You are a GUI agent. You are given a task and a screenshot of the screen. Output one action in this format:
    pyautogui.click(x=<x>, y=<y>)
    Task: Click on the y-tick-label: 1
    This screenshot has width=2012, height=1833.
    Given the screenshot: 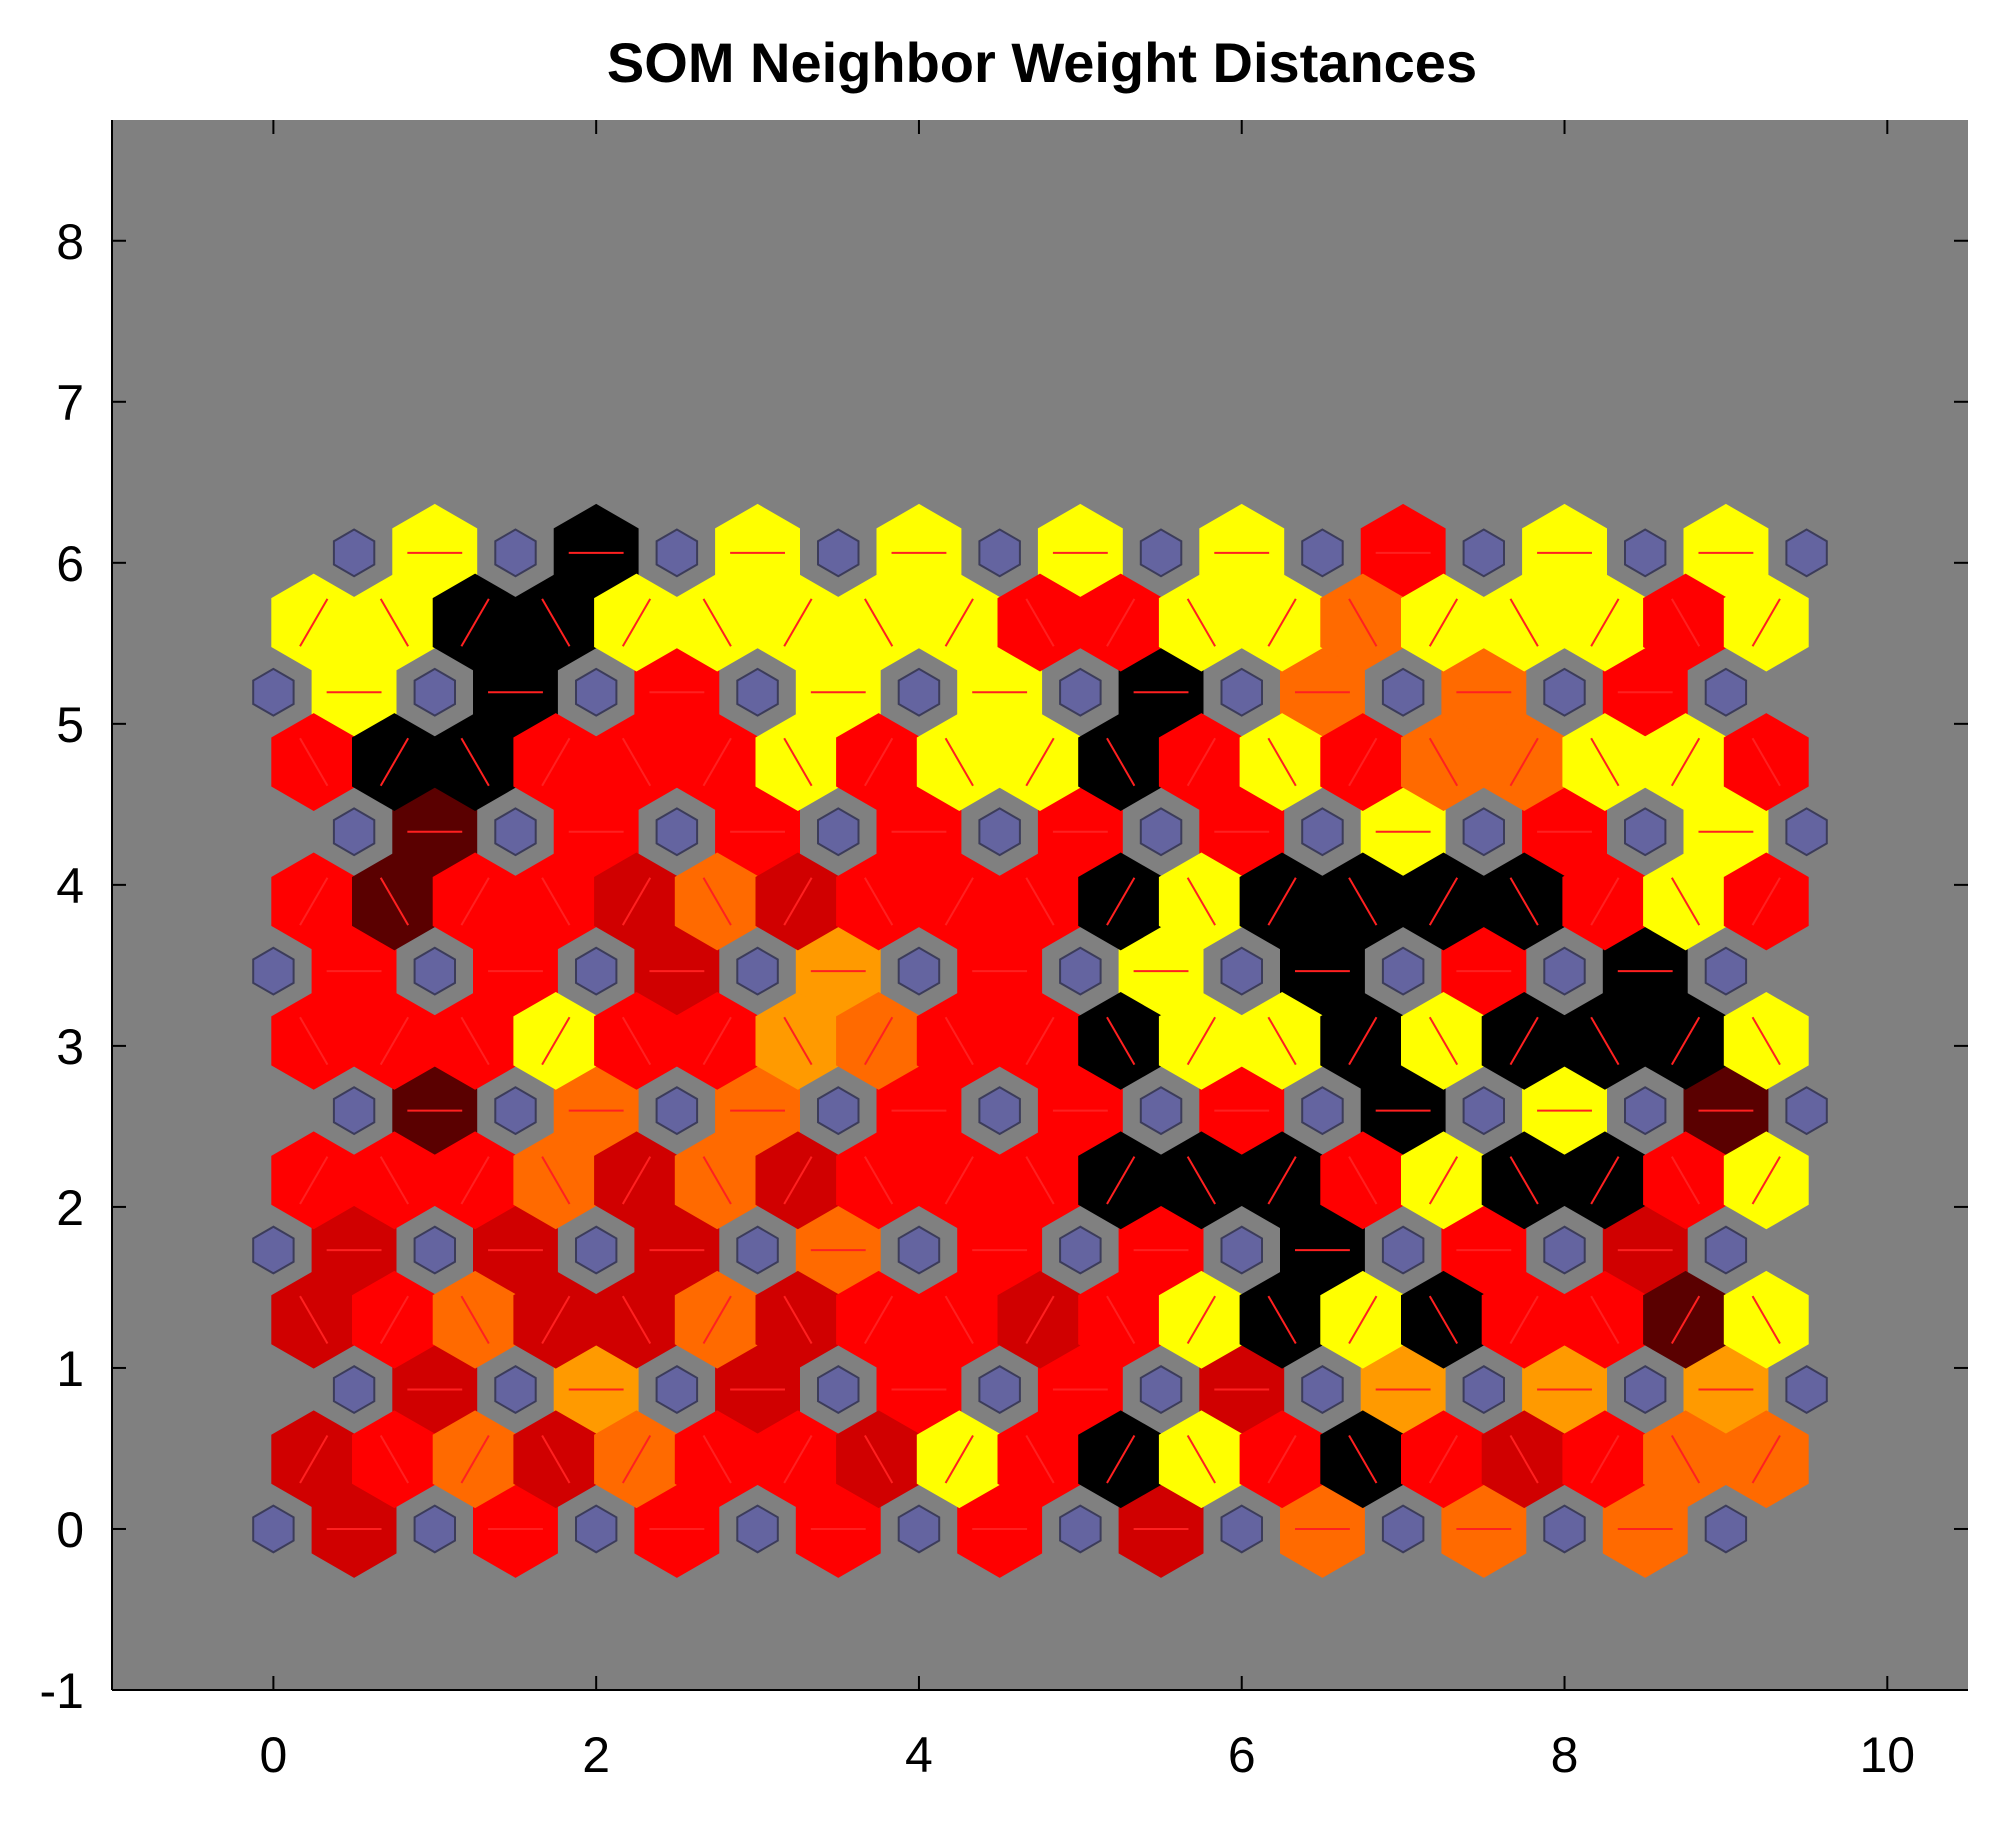 What is the action you would take?
    pyautogui.click(x=70, y=1369)
    